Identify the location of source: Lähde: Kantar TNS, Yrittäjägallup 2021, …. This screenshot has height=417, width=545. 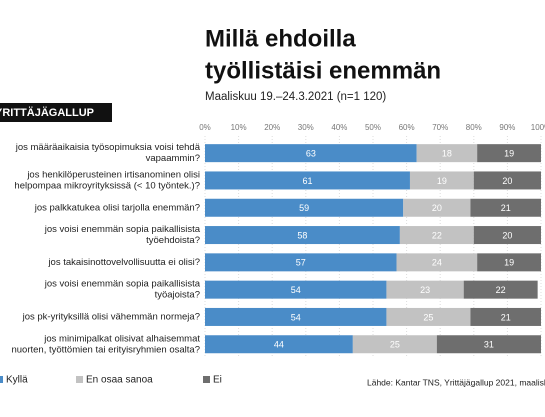
(456, 382).